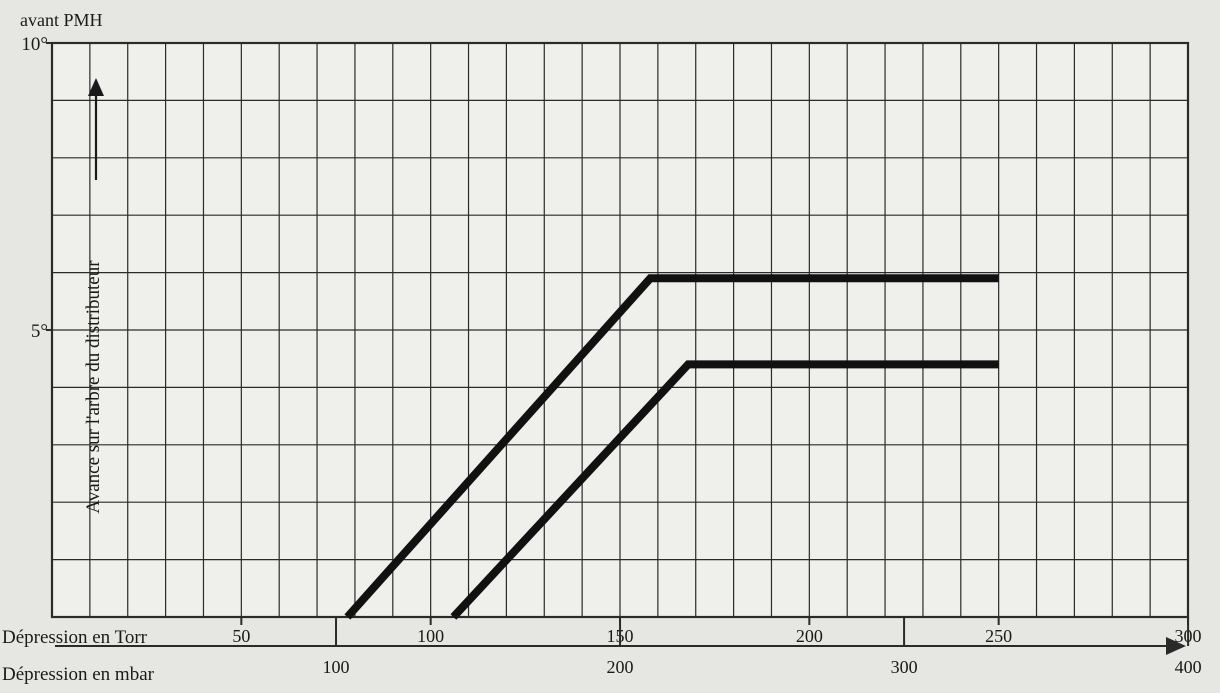 The width and height of the screenshot is (1220, 693). Describe the element at coordinates (904, 667) in the screenshot. I see `x-tick-label-mbar: 300` at that location.